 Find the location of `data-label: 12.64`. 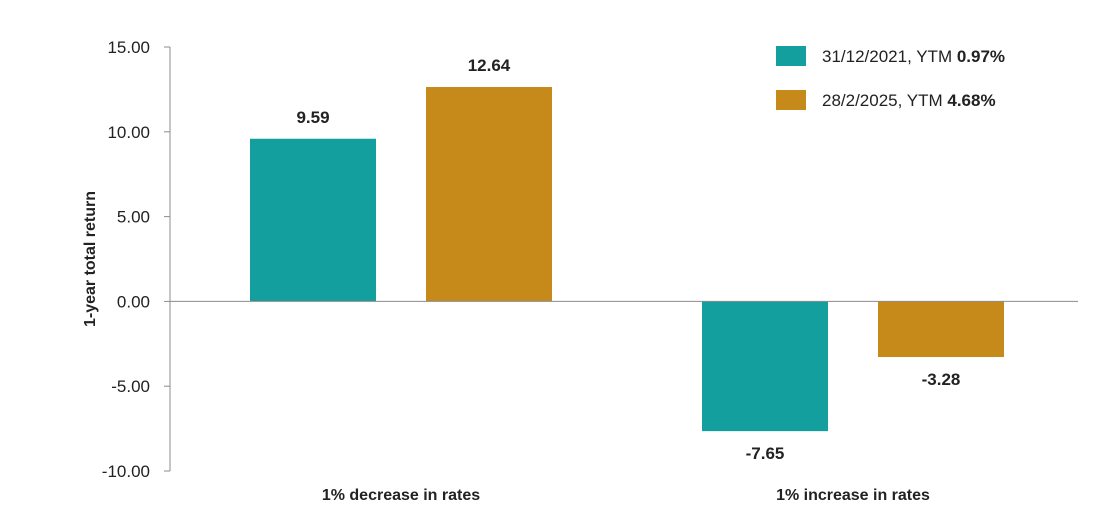

data-label: 12.64 is located at coordinates (489, 65).